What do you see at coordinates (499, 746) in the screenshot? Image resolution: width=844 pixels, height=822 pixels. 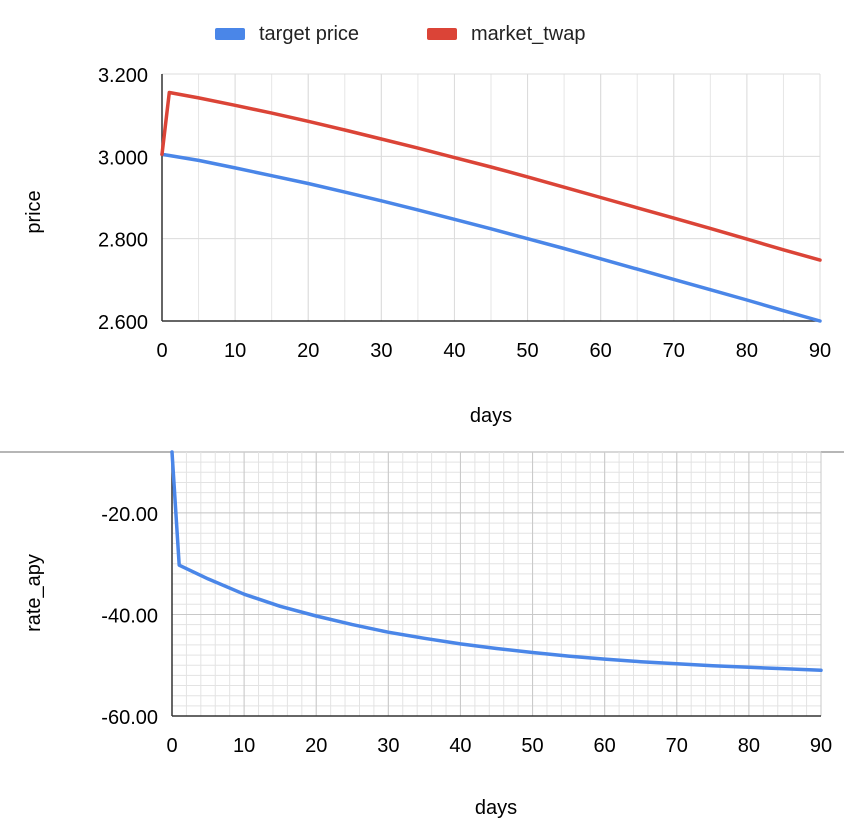 I see `rate-x-tick-labels: 0 10 20 30 40 50 60 70 80 90` at bounding box center [499, 746].